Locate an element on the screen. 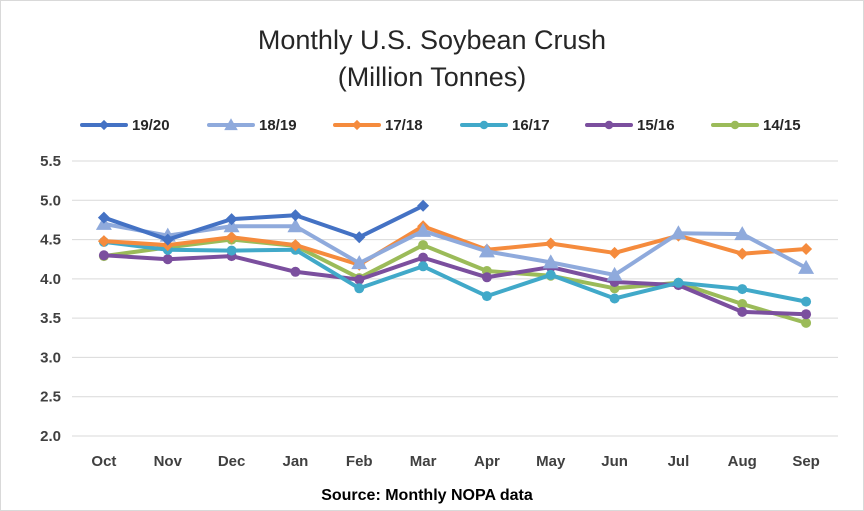 Image resolution: width=864 pixels, height=511 pixels. legend-label: 14/15 is located at coordinates (782, 125).